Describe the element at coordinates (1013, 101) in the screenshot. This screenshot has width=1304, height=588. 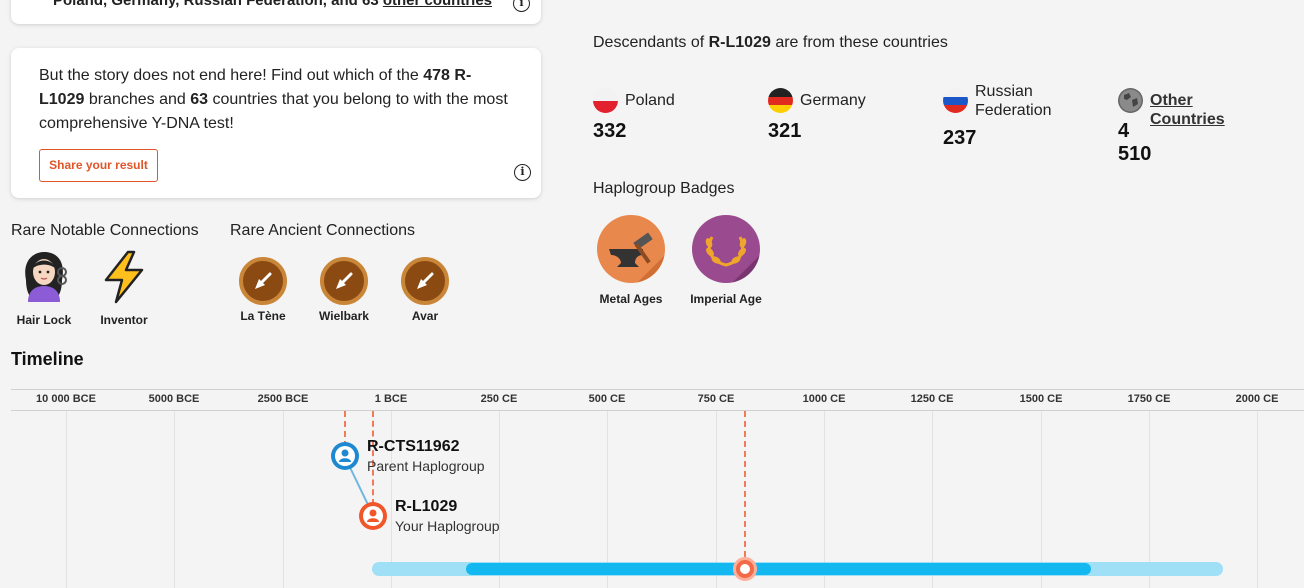
I see `country-name: Russian Federation` at that location.